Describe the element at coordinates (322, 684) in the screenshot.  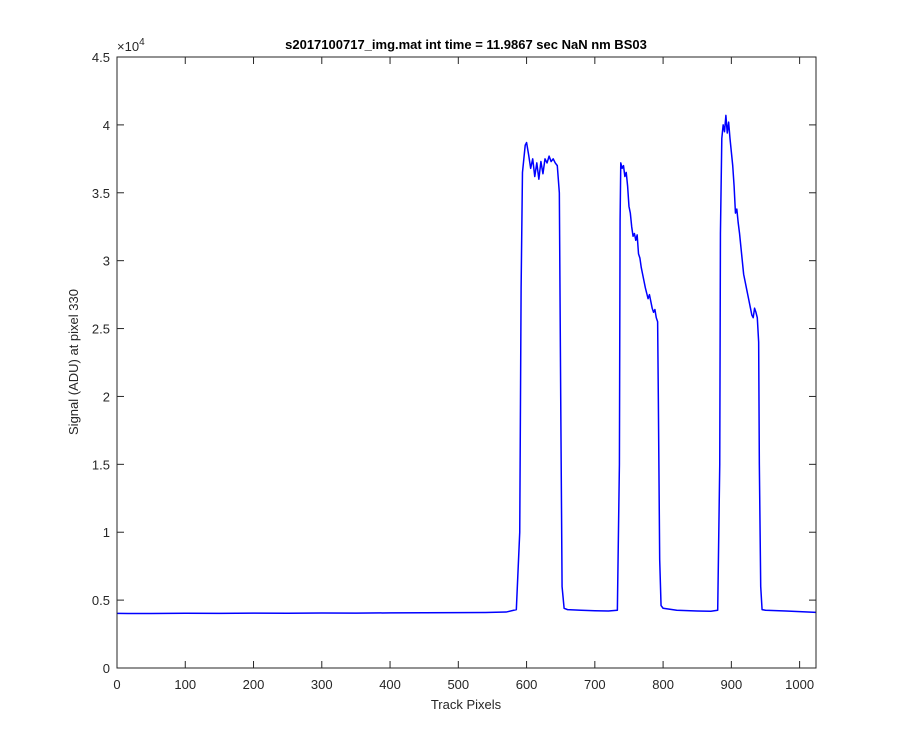
I see `x-tick-label: 300` at that location.